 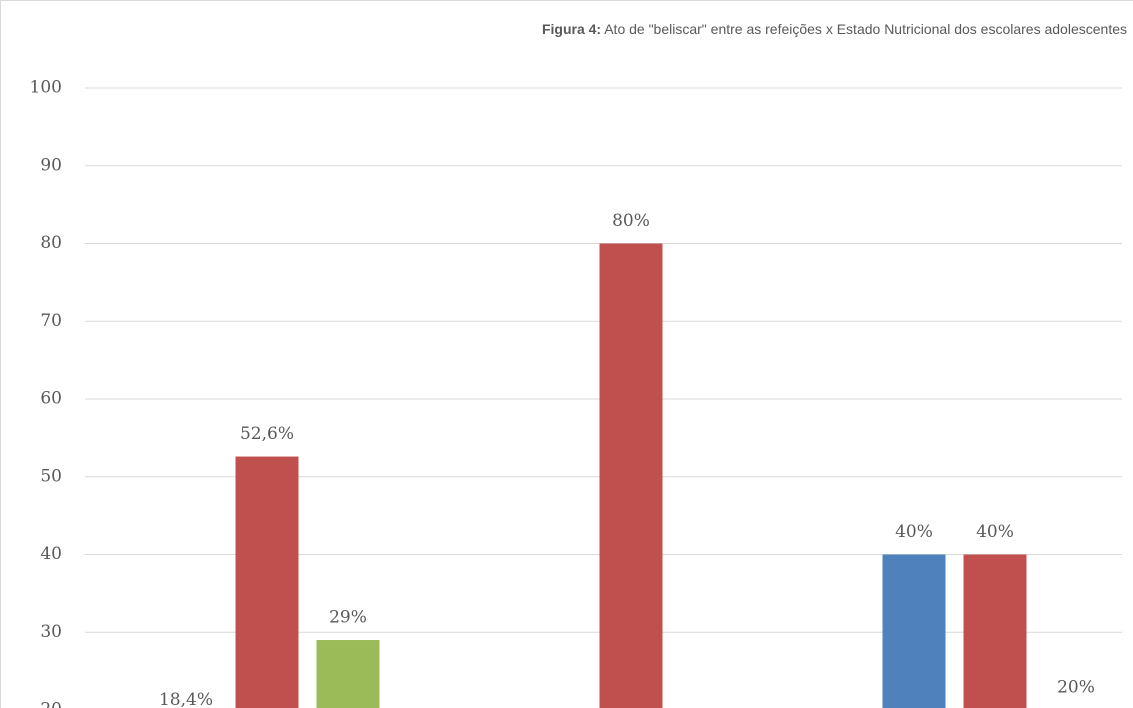 What do you see at coordinates (186, 699) in the screenshot?
I see `data-label: 18,4%` at bounding box center [186, 699].